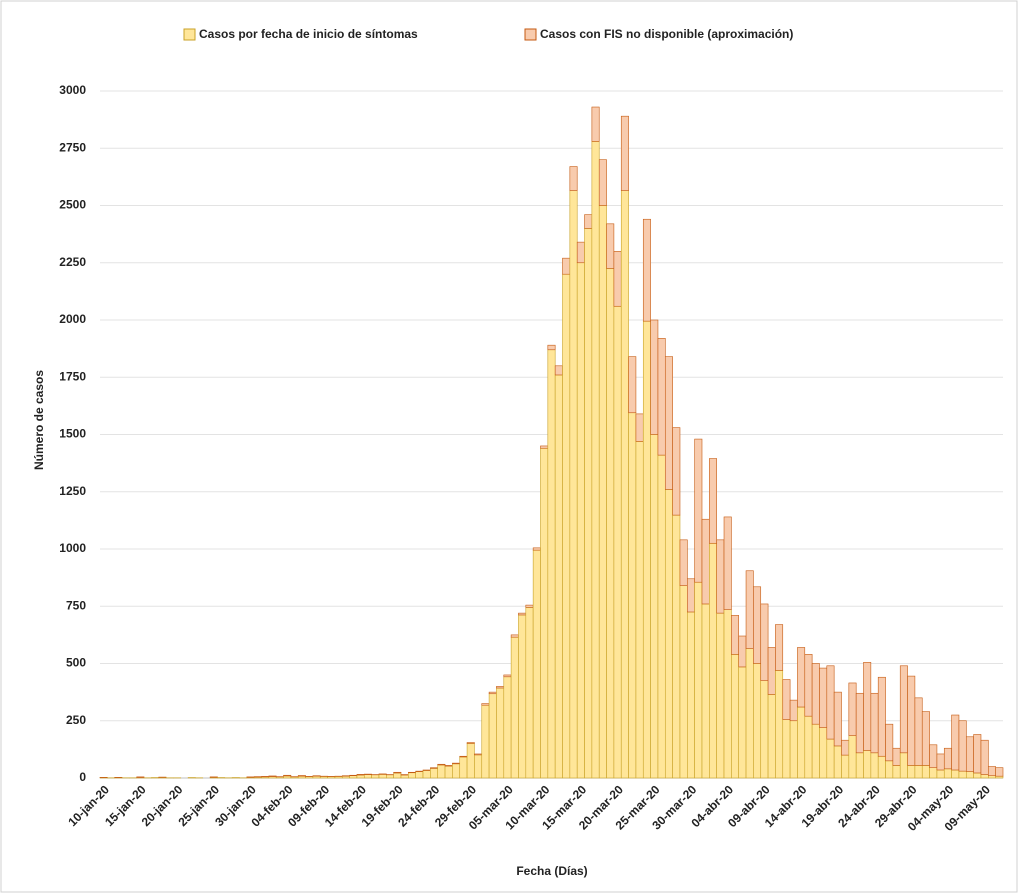 The image size is (1018, 893). What do you see at coordinates (72, 147) in the screenshot?
I see `y-tick-label: 2750` at bounding box center [72, 147].